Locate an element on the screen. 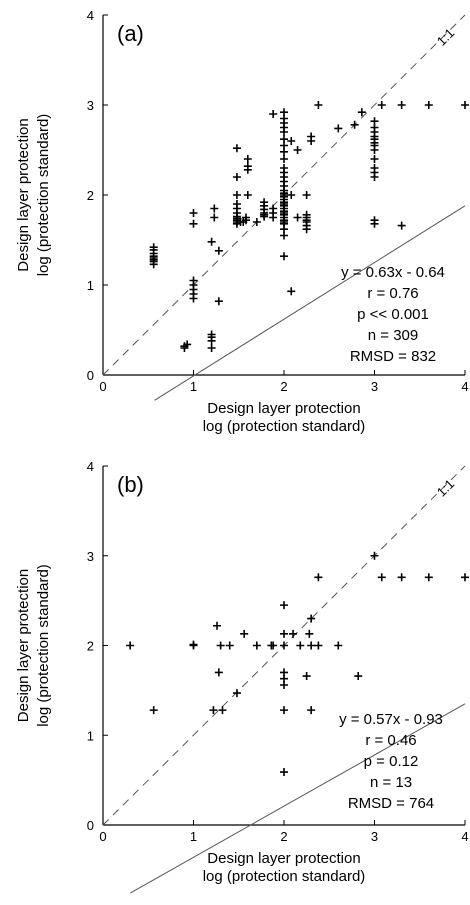 The width and height of the screenshot is (470, 905). x-tick-label: 0 is located at coordinates (102, 836).